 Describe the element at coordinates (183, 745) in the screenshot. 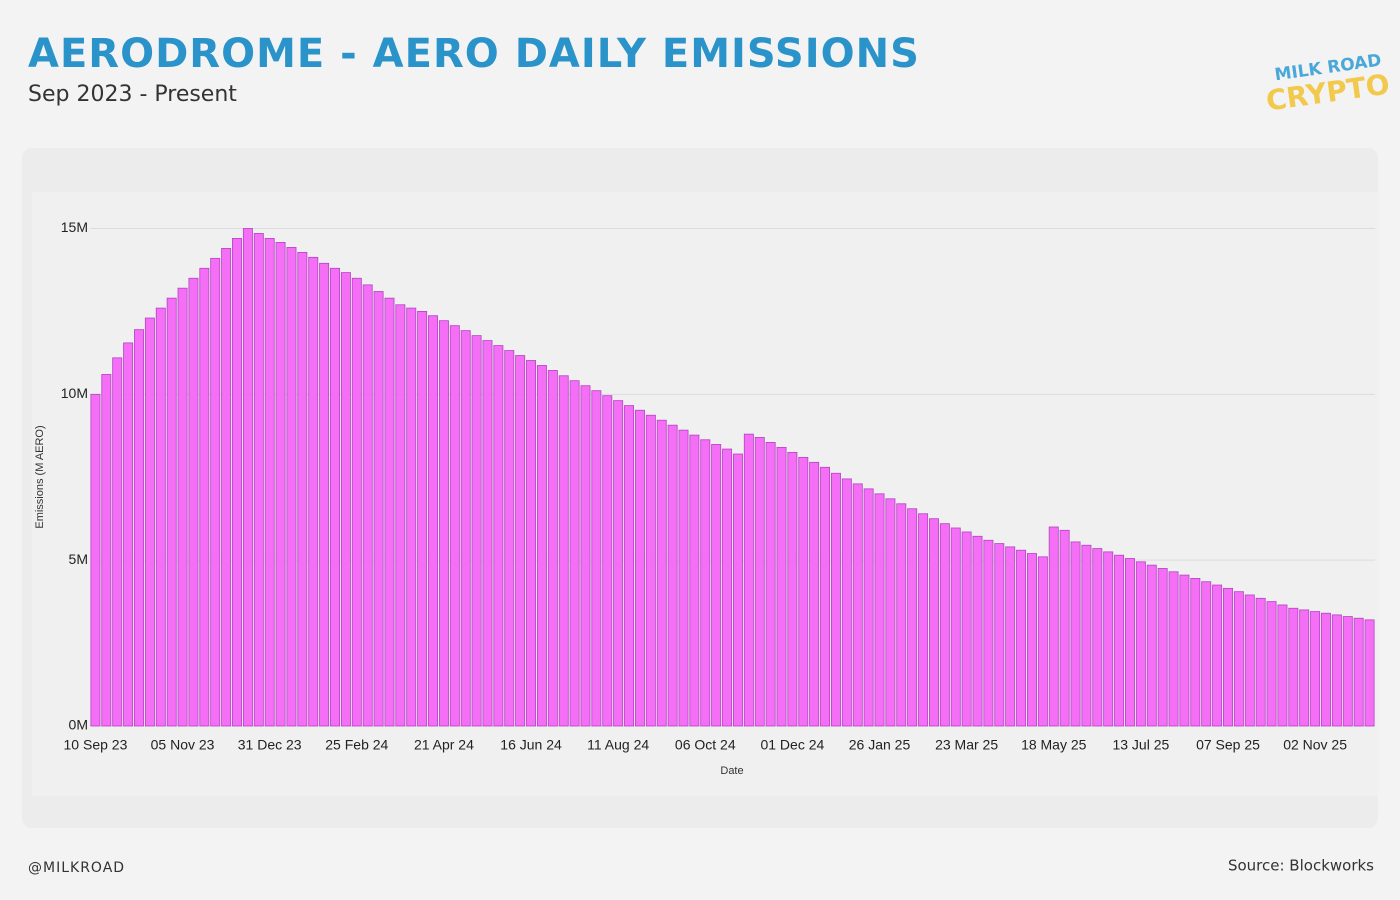

I see `x-tick-label: 05 Nov 23` at that location.